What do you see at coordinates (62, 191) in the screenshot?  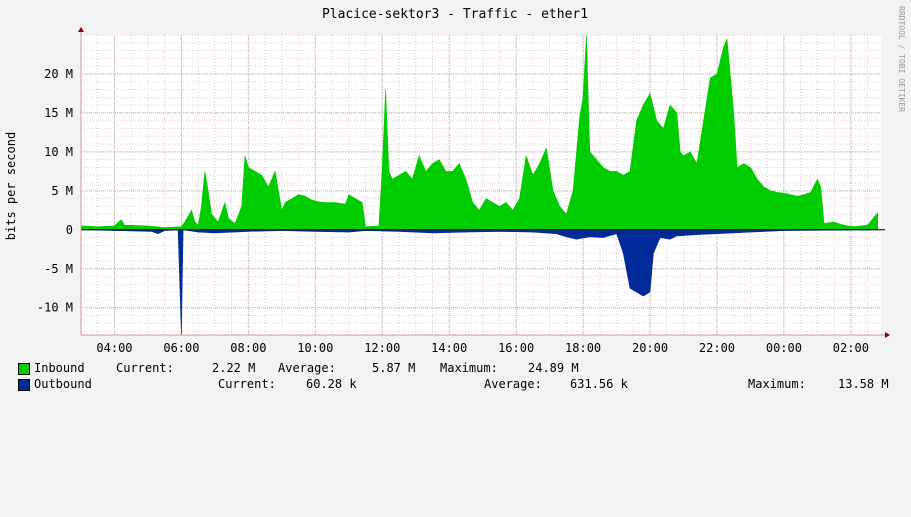 I see `y-tick-label: 5 M` at bounding box center [62, 191].